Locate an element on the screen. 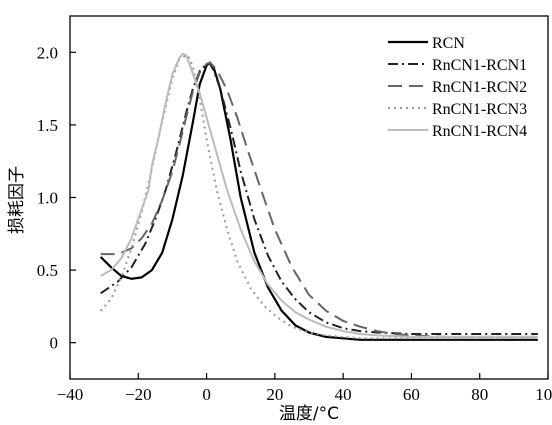  y-tick-label: 0.5 is located at coordinates (47, 270).